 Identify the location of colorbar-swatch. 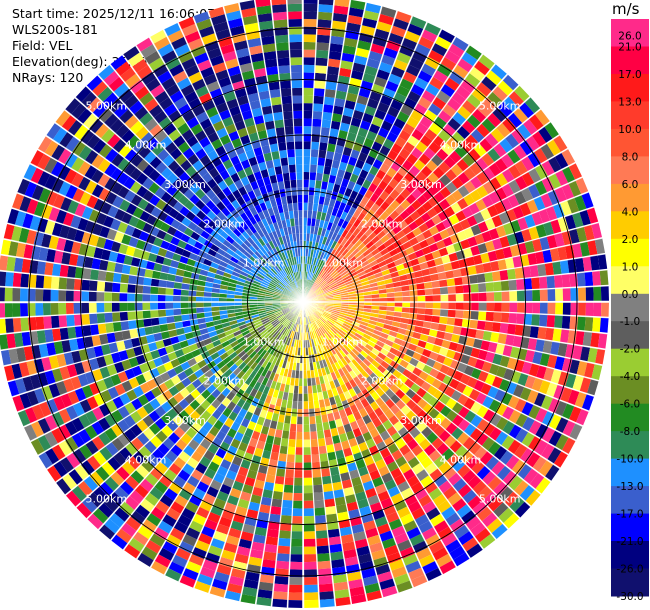
(630, 88).